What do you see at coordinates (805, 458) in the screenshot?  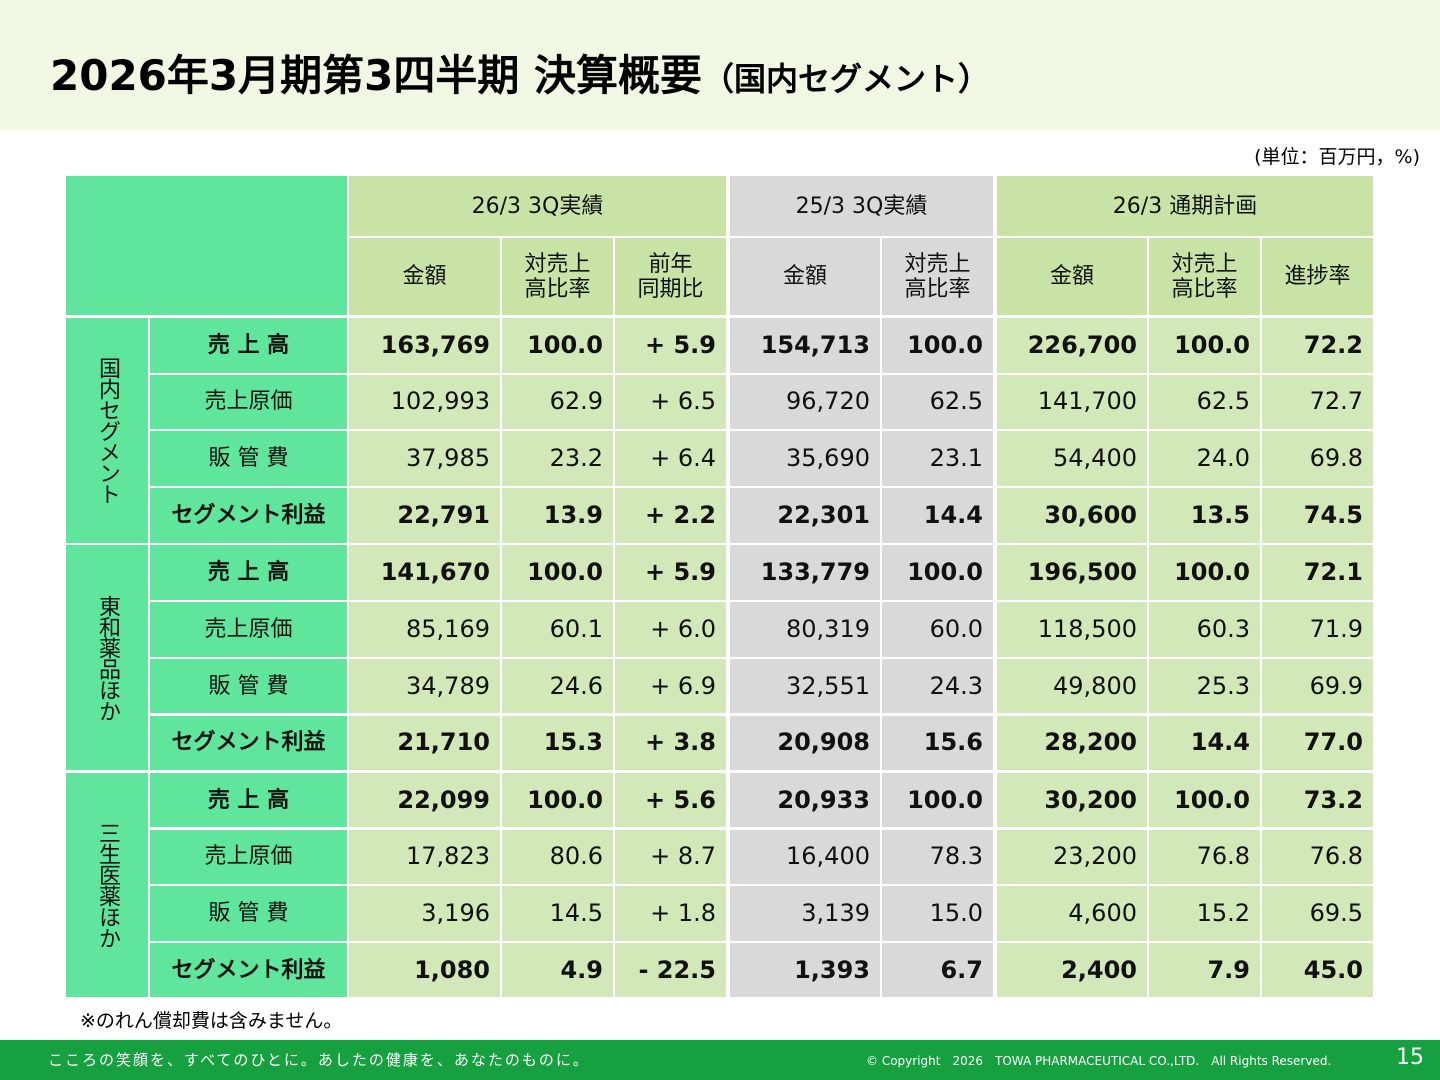 I see `cell: 35,690` at bounding box center [805, 458].